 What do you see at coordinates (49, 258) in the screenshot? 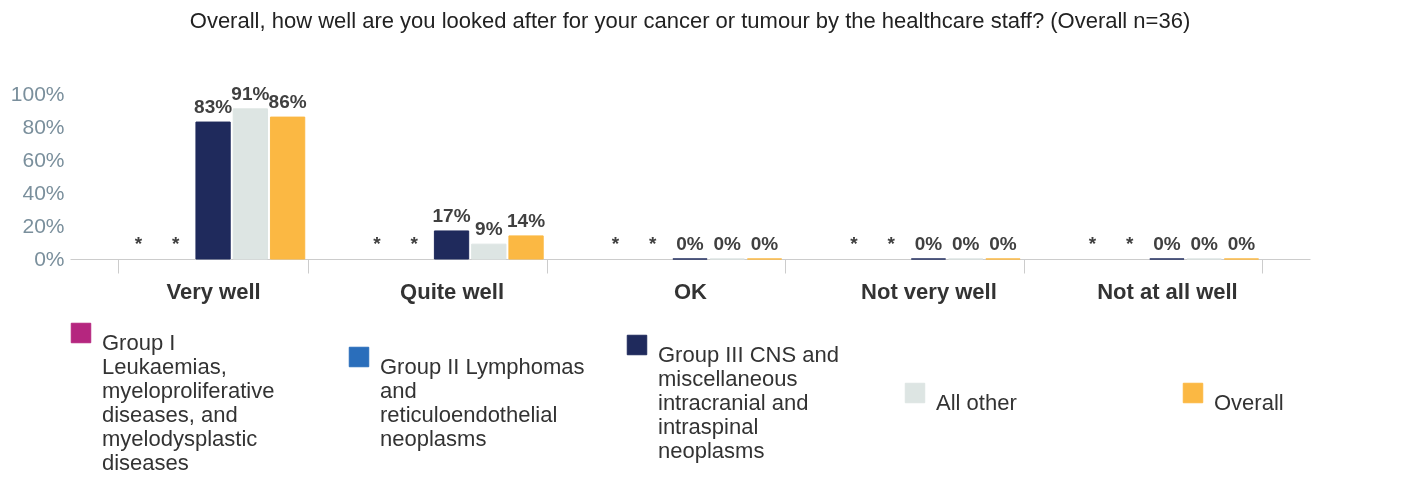
I see `y-tick-label: 0%` at bounding box center [49, 258].